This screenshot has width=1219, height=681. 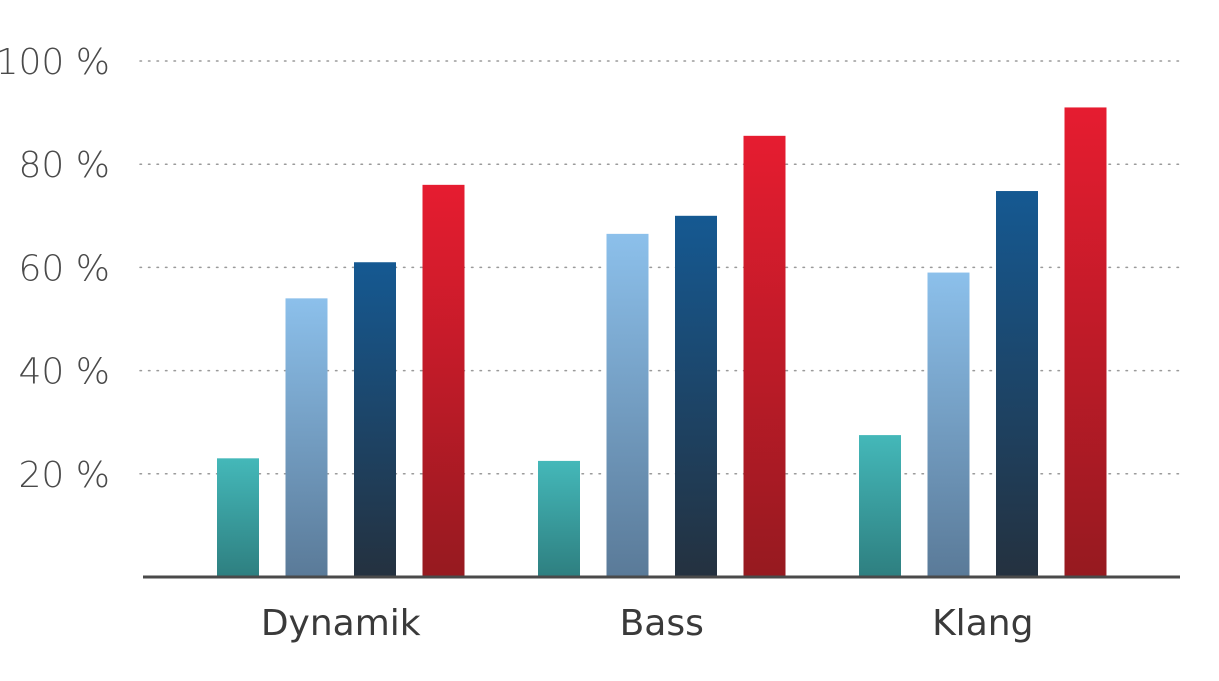 I want to click on y-tick-label-20: 20 %, so click(x=64, y=475).